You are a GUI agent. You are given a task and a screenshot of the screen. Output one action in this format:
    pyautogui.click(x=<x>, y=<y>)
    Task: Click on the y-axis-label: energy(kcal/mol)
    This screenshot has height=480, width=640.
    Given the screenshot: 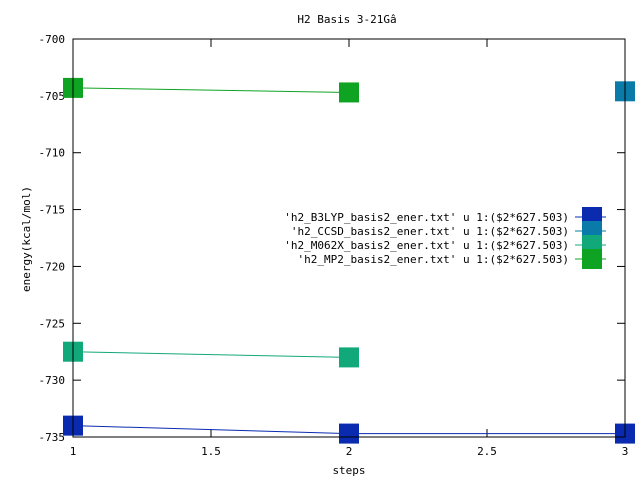 What is the action you would take?
    pyautogui.click(x=26, y=239)
    